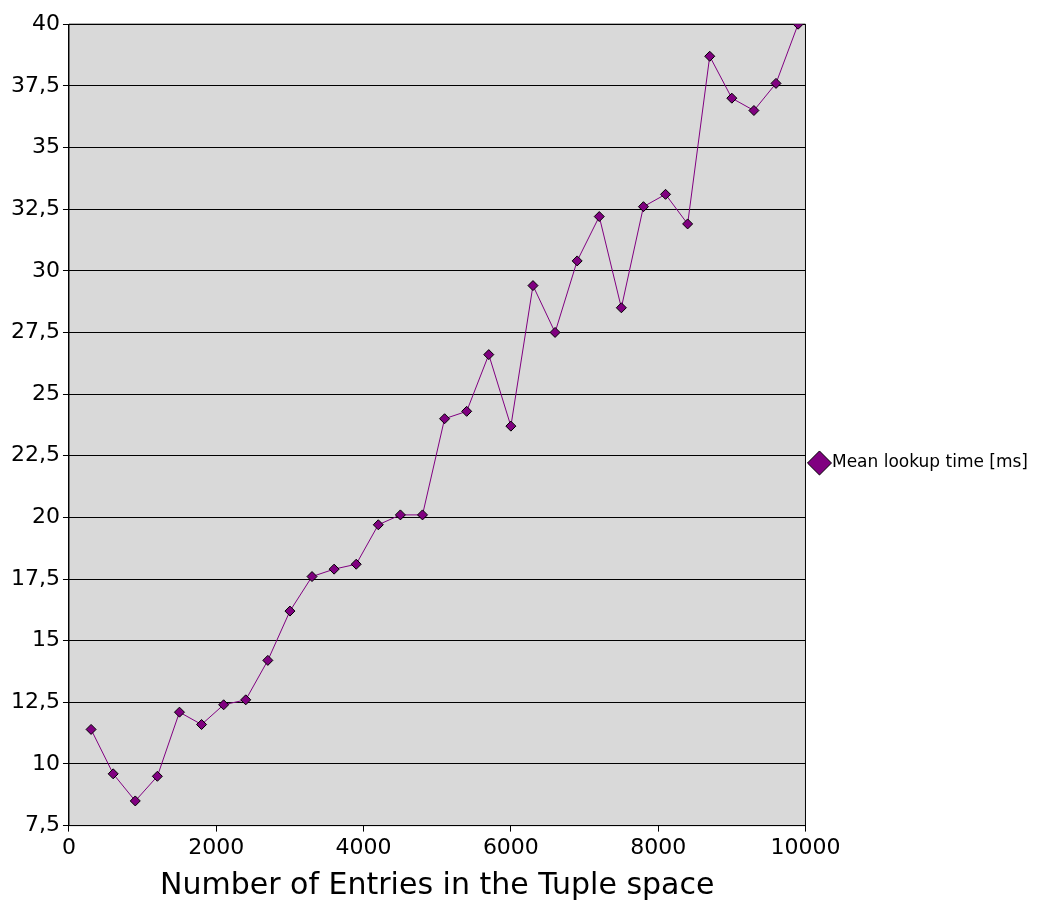 Image resolution: width=1057 pixels, height=921 pixels. Describe the element at coordinates (68, 846) in the screenshot. I see `x-tick-label: 0` at that location.